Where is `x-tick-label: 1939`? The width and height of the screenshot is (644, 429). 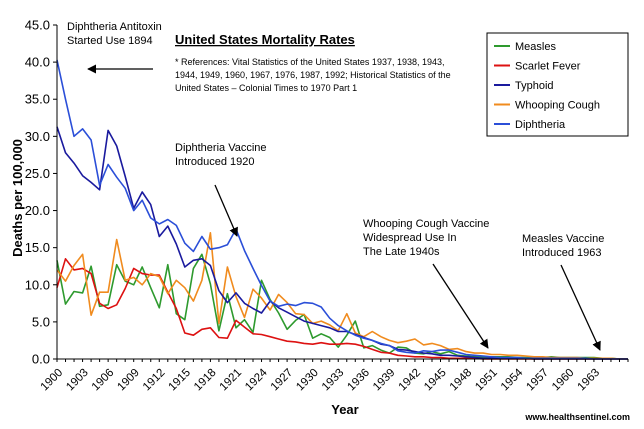 x-tick-label: 1939 is located at coordinates (384, 380).